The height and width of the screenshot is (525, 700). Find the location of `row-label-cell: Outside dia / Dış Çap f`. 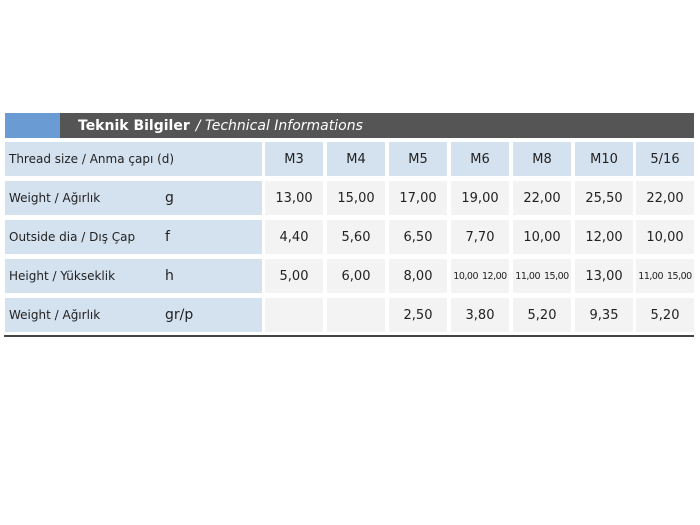

row-label-cell: Outside dia / Dış Çap f is located at coordinates (133, 237).